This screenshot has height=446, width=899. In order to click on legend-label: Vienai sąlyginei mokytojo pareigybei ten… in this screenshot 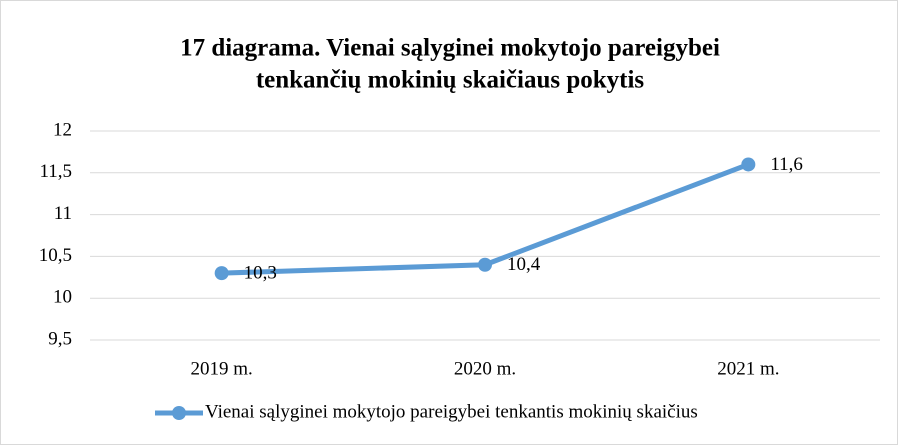, I will do `click(451, 411)`.